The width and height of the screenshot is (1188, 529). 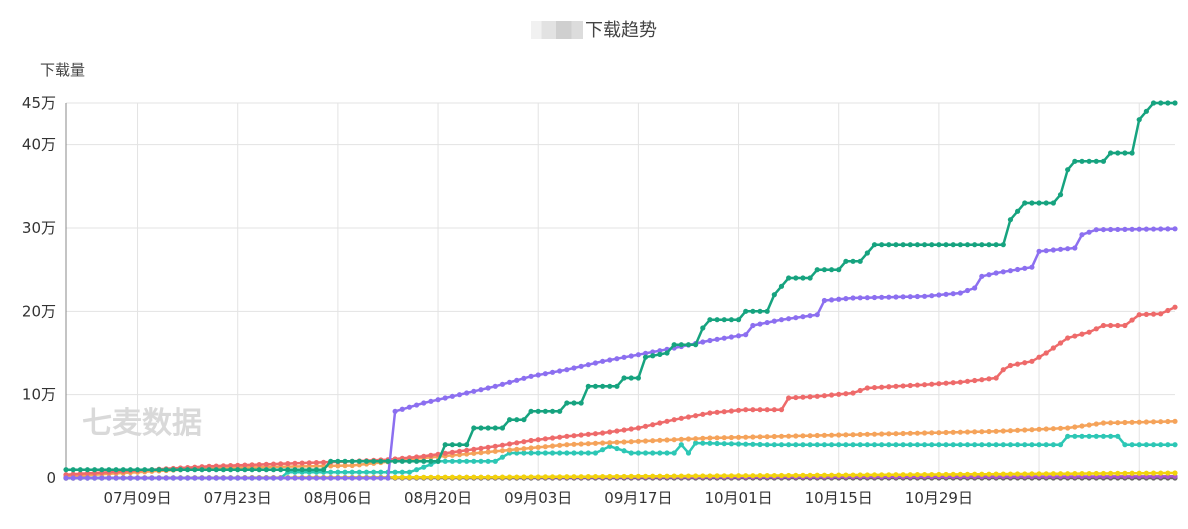 What do you see at coordinates (39, 311) in the screenshot?
I see `y-tick-label: 20万` at bounding box center [39, 311].